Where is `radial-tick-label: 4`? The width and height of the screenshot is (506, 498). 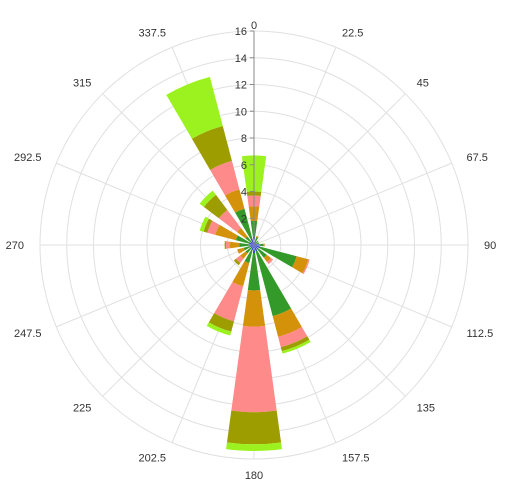
radial-tick-label: 4 is located at coordinates (244, 193).